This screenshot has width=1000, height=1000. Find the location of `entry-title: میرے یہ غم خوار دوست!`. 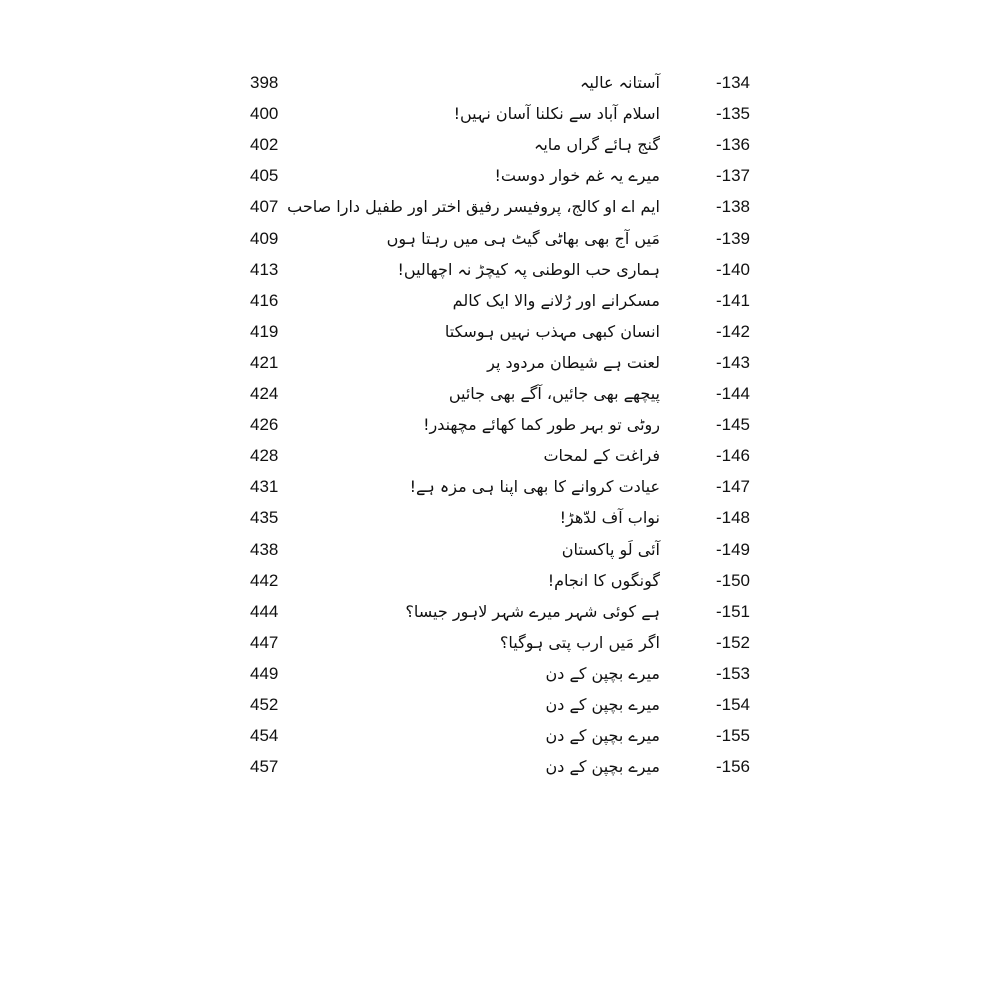

entry-title: میرے یہ غم خوار دوست! is located at coordinates (577, 176).